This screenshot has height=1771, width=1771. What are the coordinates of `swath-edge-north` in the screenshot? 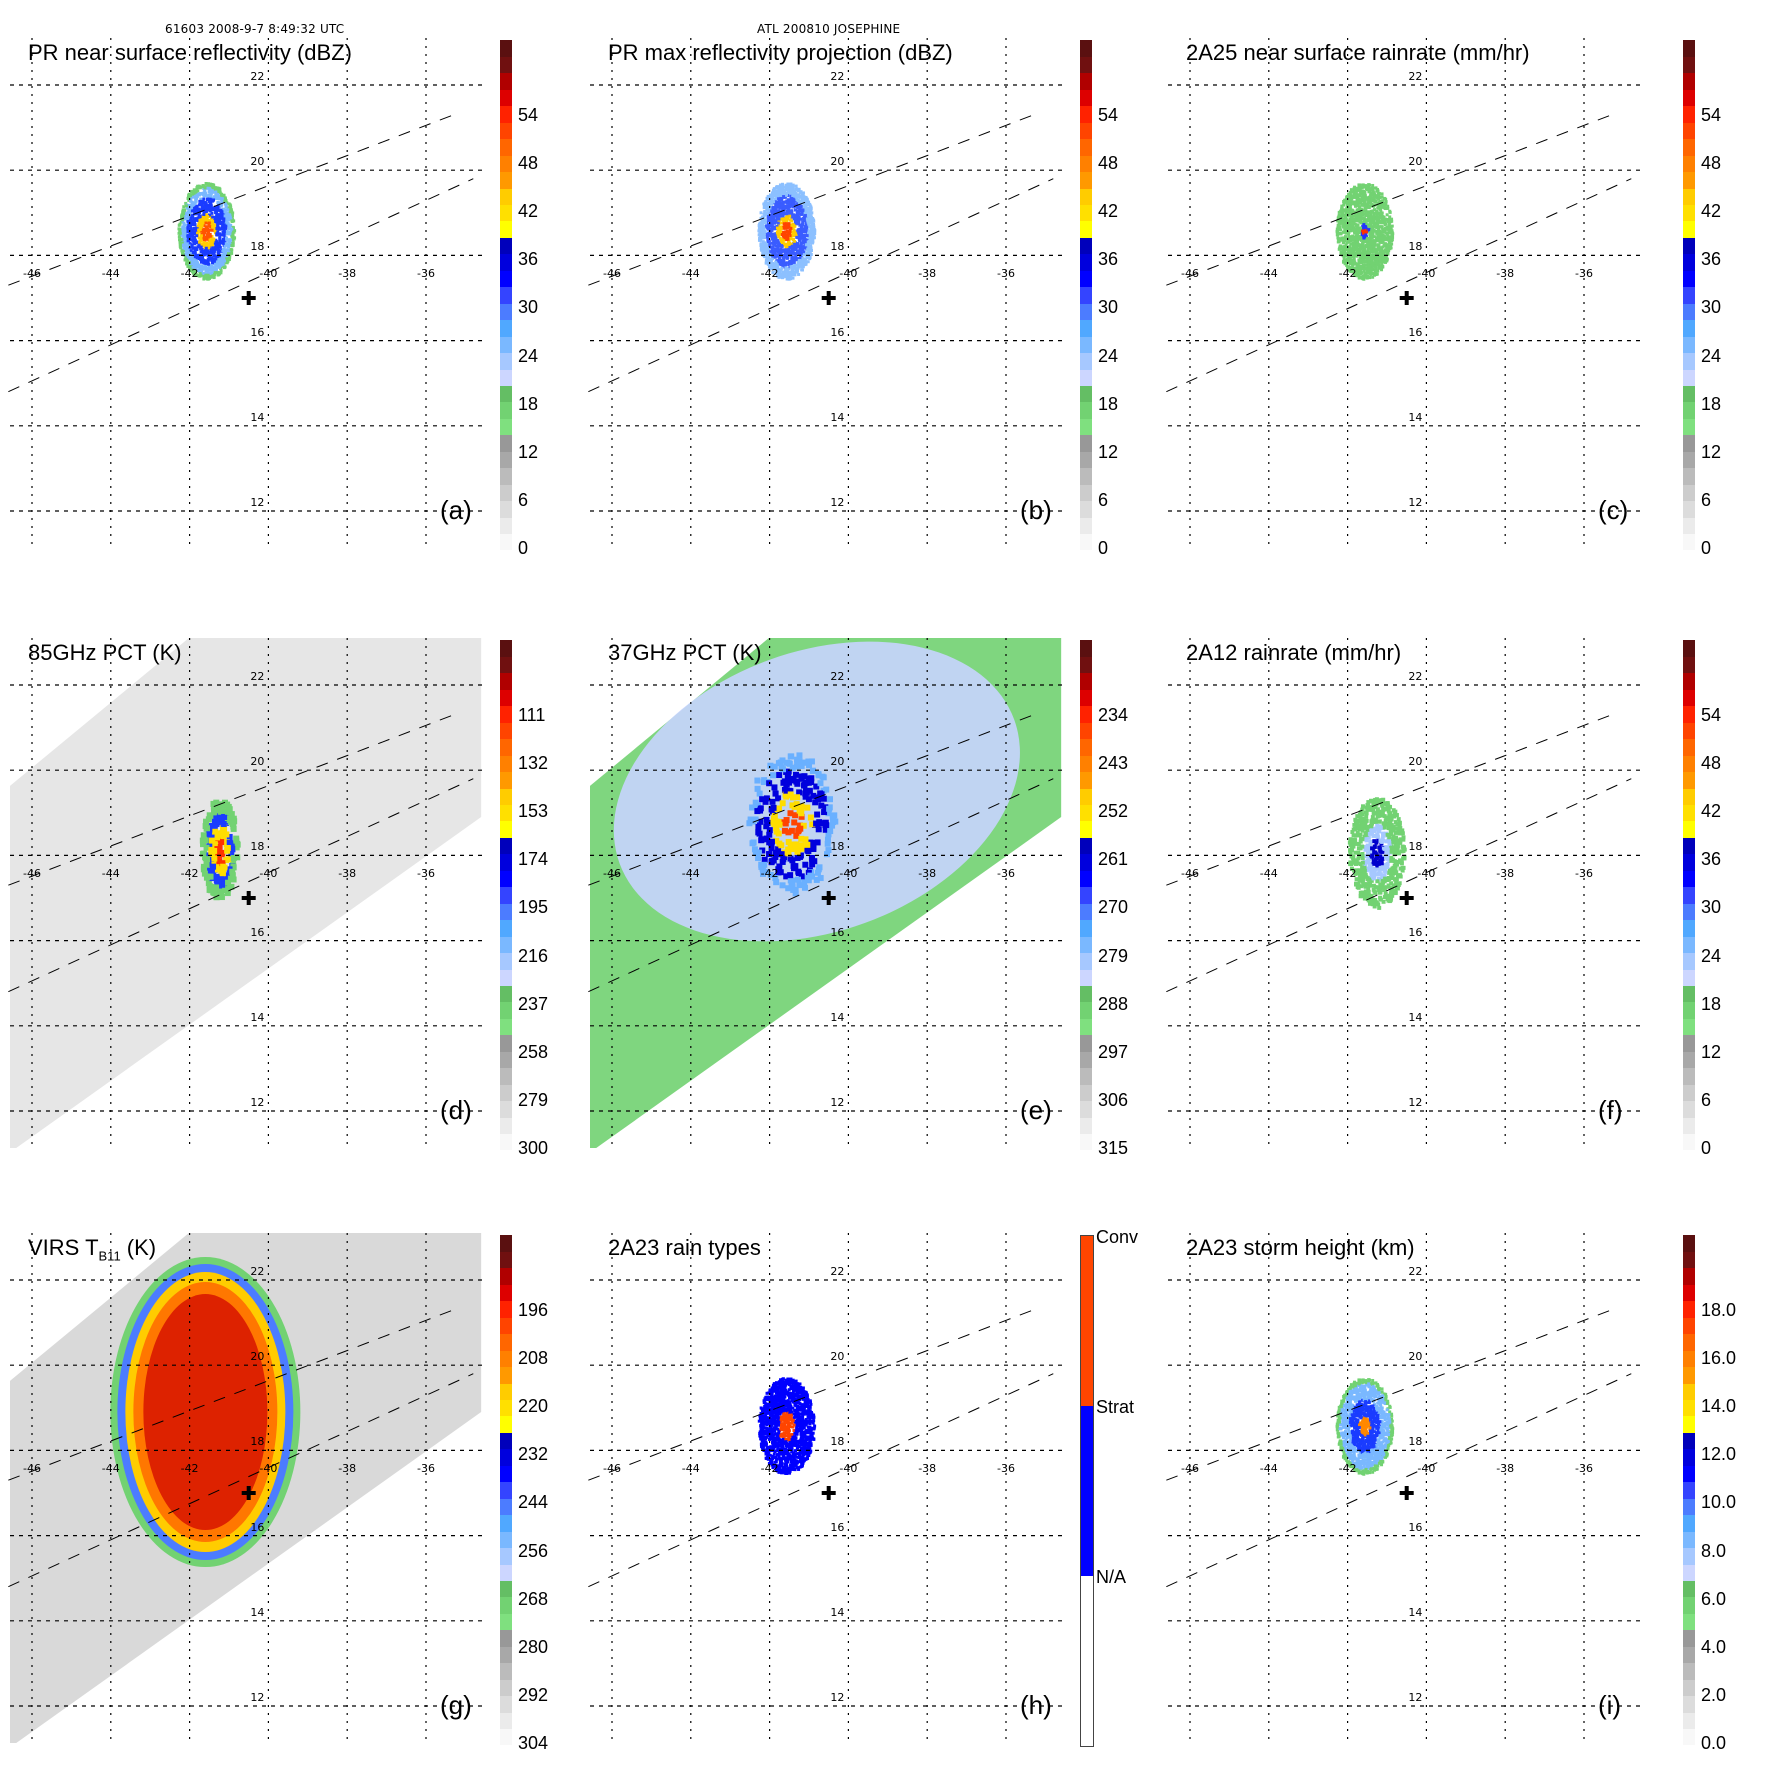 It's located at (811, 200).